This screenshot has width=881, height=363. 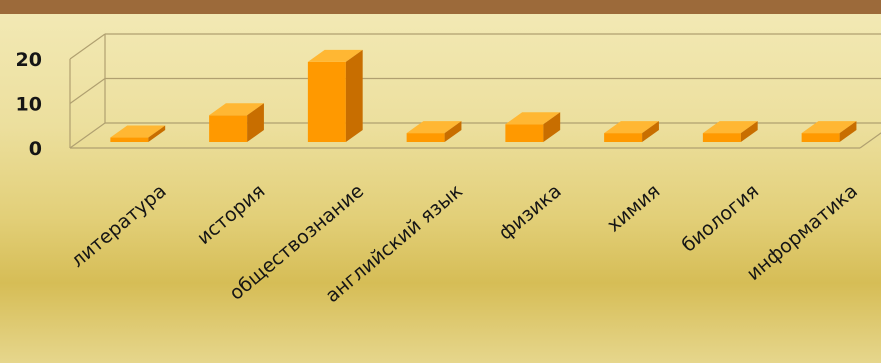 What do you see at coordinates (530, 212) in the screenshot?
I see `category-label: физика` at bounding box center [530, 212].